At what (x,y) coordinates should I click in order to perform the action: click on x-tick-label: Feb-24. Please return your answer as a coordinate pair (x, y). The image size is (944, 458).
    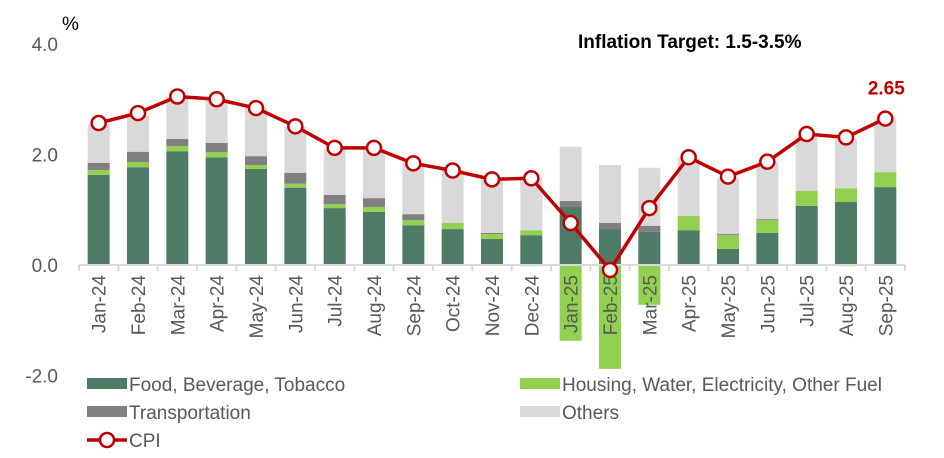
    Looking at the image, I should click on (139, 305).